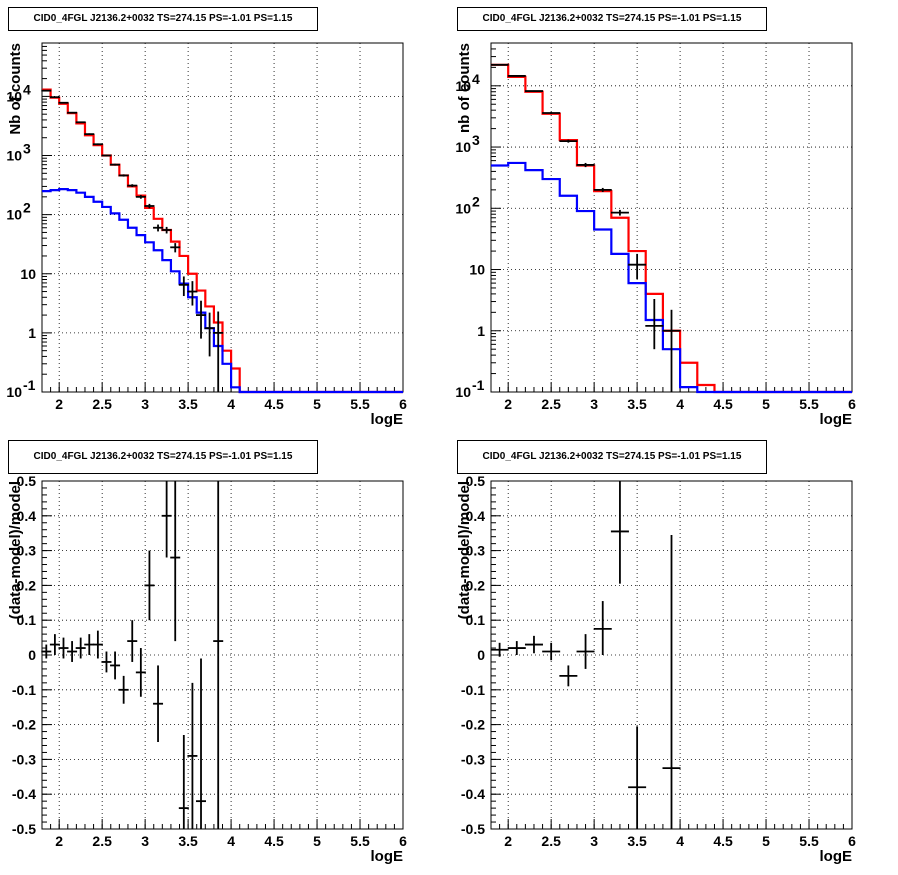 The image size is (898, 875). I want to click on y-tick-label: 0, so click(481, 655).